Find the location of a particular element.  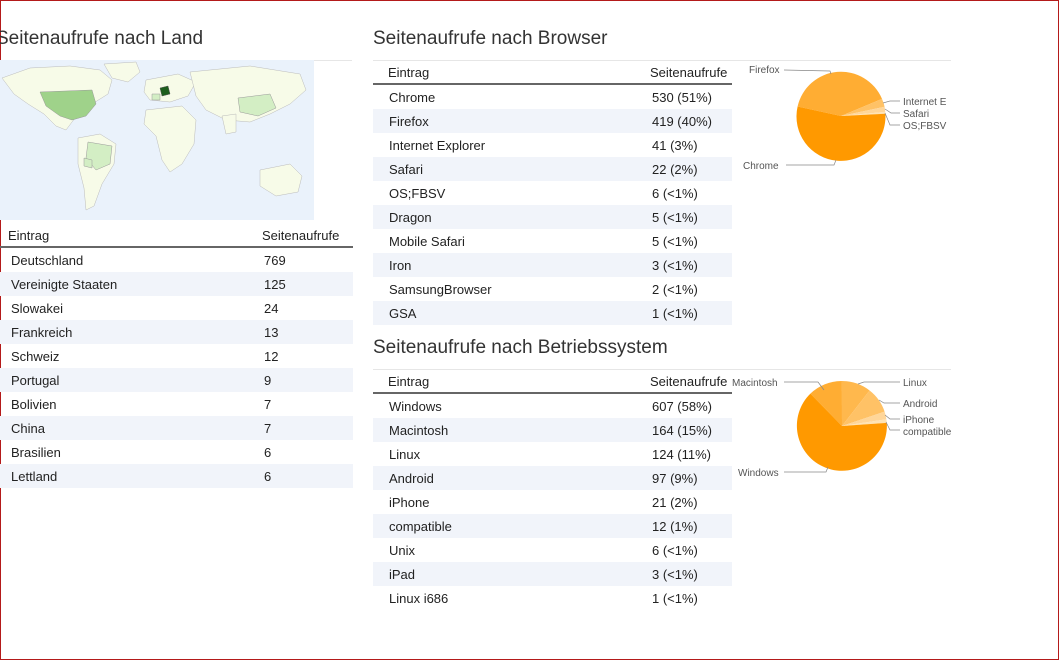

os-title-rule is located at coordinates (662, 369).